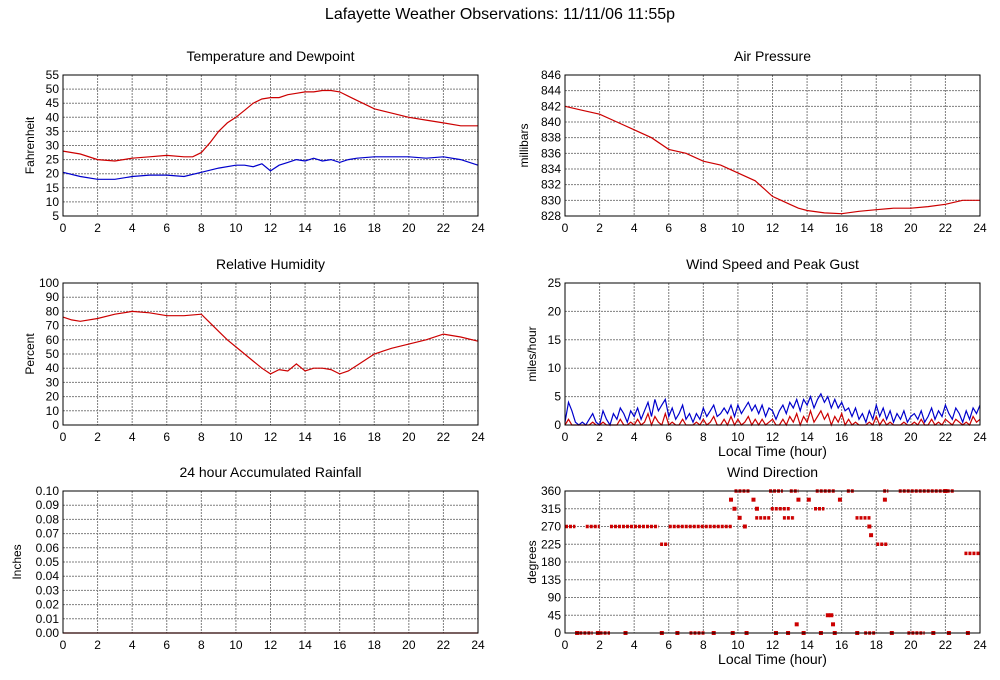 Image resolution: width=1000 pixels, height=680 pixels. What do you see at coordinates (532, 561) in the screenshot?
I see `y-axis-label: degrees` at bounding box center [532, 561].